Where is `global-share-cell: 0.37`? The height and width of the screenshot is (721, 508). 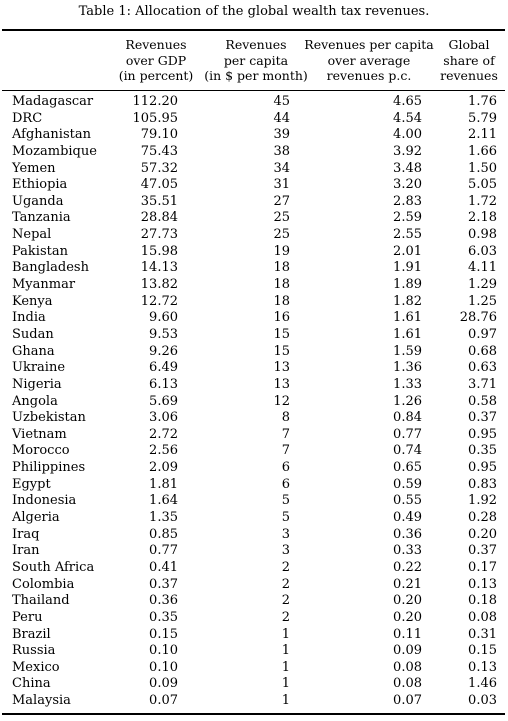 global-share-cell: 0.37 is located at coordinates (482, 551).